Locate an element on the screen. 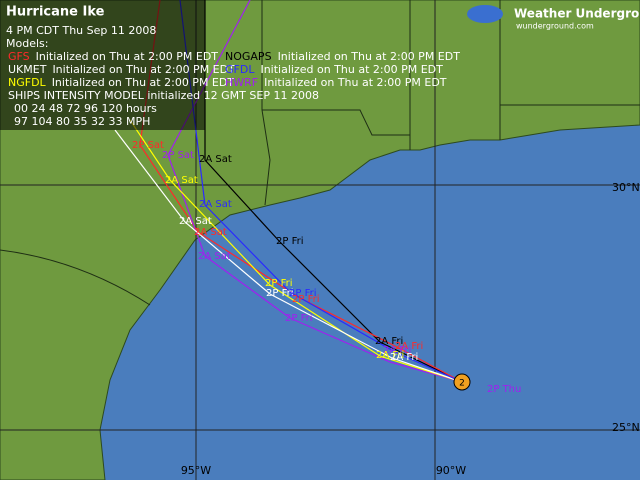 This screenshot has width=640, height=484. model-name: NOGAPS is located at coordinates (248, 56).